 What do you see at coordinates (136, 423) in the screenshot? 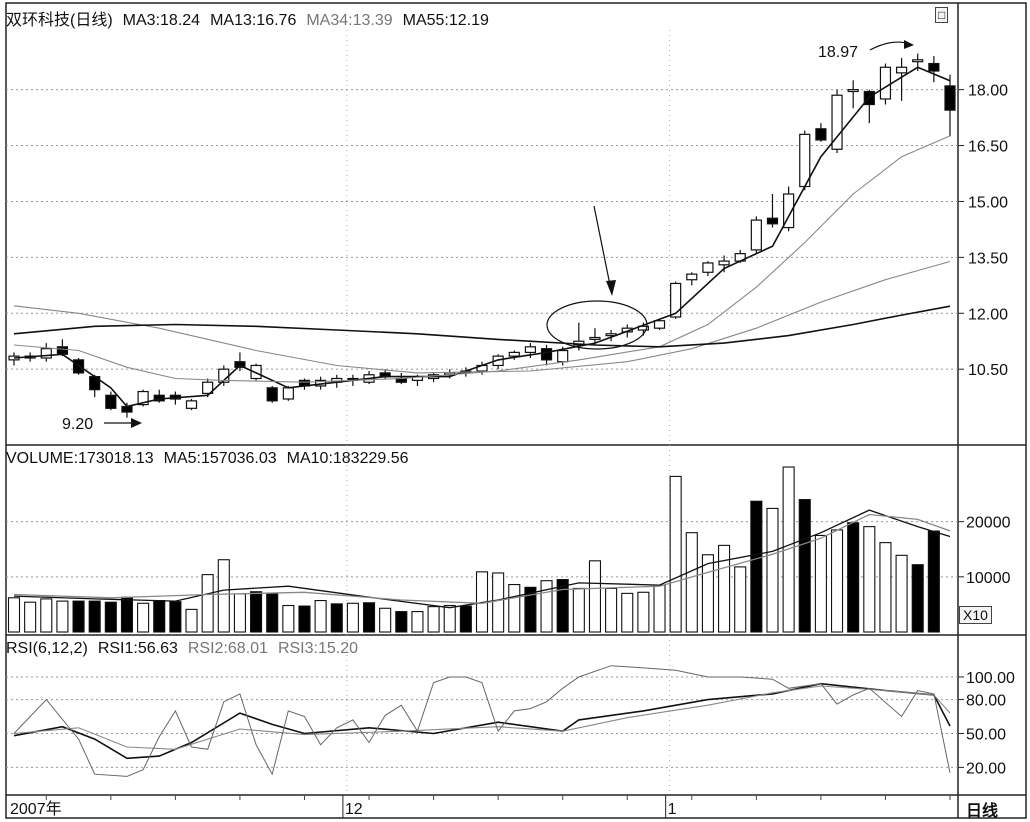
I see `low-arrow-head` at bounding box center [136, 423].